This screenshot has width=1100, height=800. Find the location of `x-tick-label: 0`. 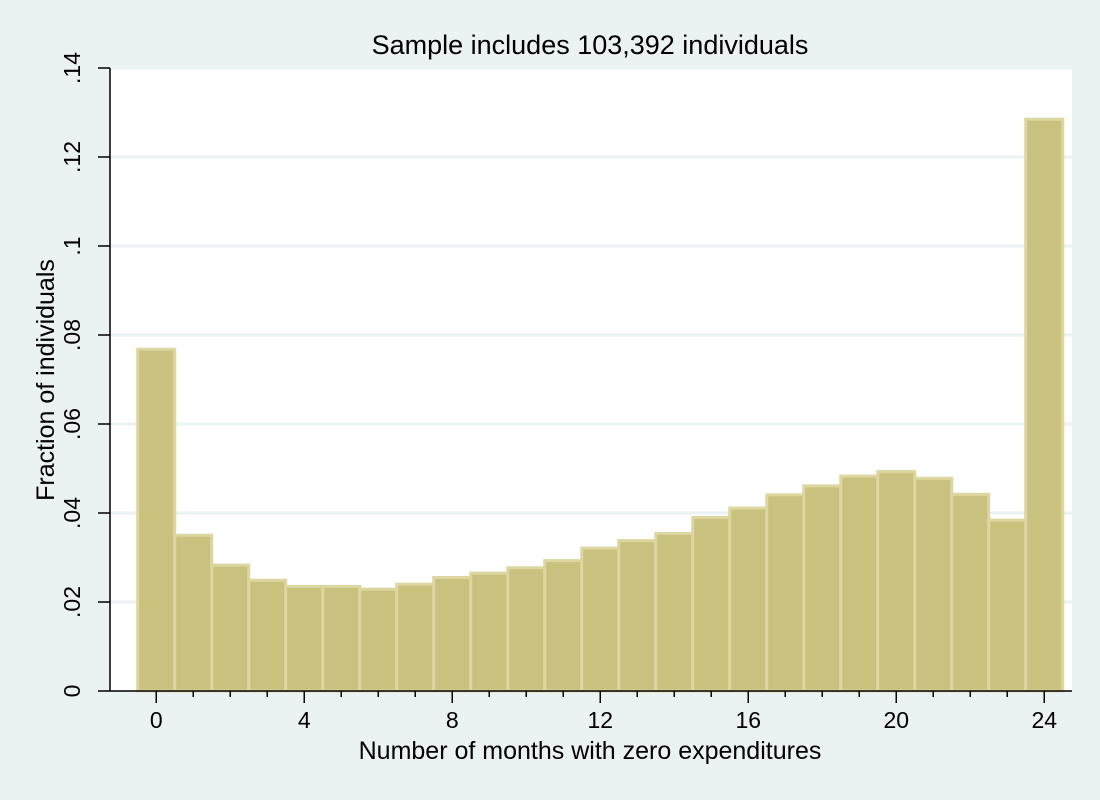

x-tick-label: 0 is located at coordinates (156, 720).